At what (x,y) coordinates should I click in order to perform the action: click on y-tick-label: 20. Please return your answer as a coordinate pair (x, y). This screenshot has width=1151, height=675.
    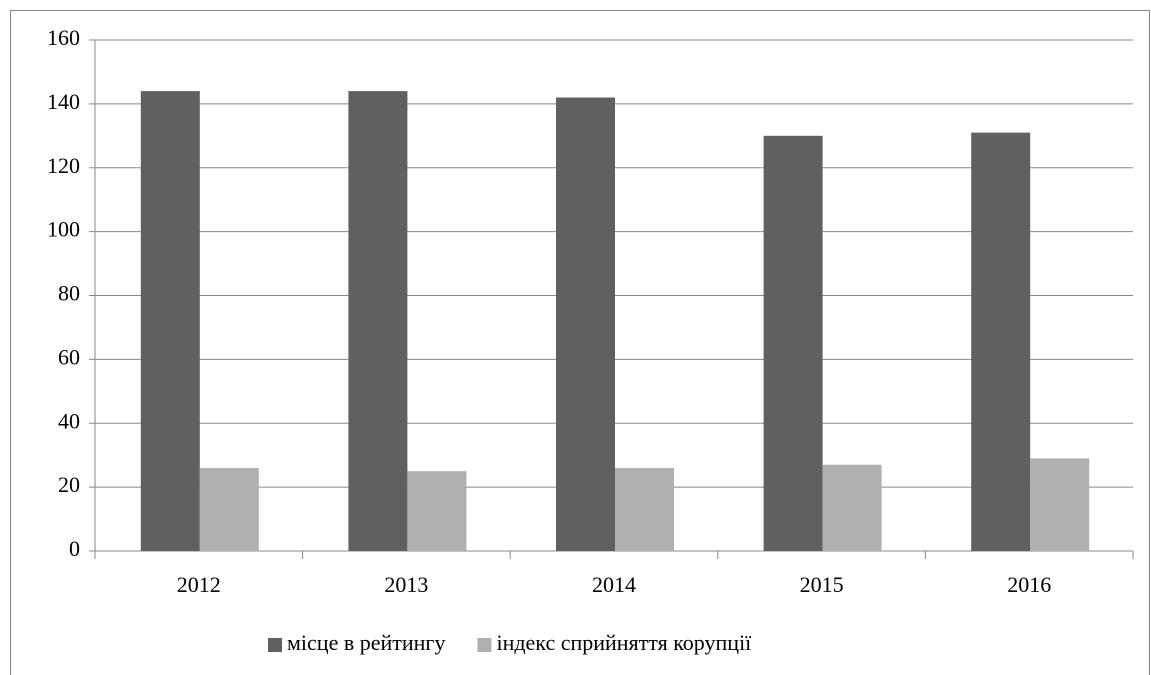
    Looking at the image, I should click on (69, 484).